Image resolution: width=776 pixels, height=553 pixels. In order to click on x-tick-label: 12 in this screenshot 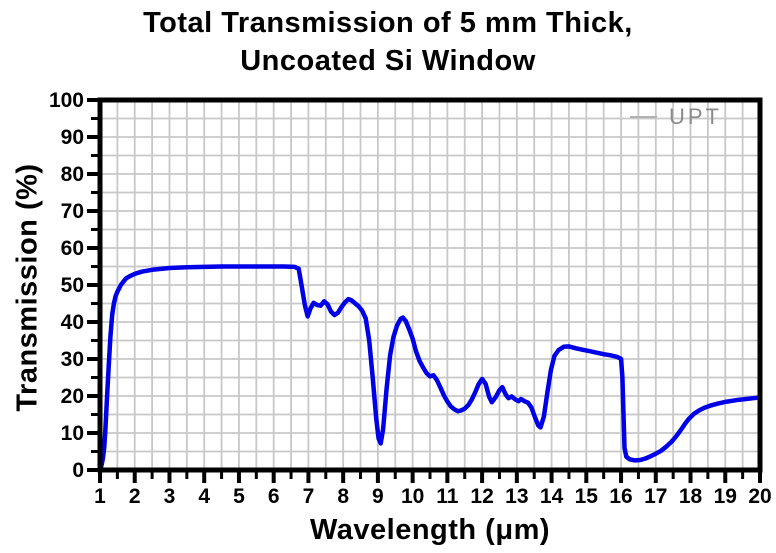, I will do `click(481, 496)`.